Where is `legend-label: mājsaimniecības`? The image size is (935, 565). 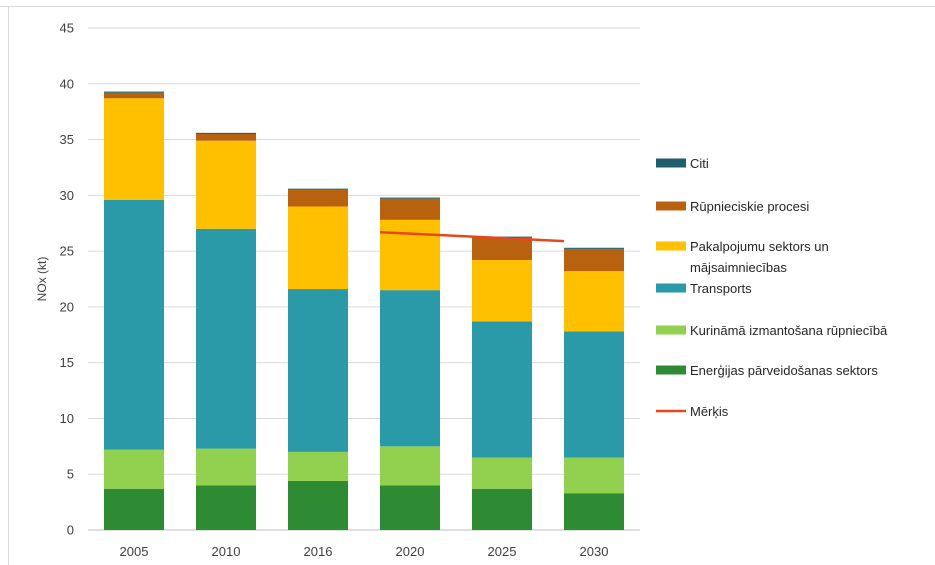 legend-label: mājsaimniecības is located at coordinates (738, 267).